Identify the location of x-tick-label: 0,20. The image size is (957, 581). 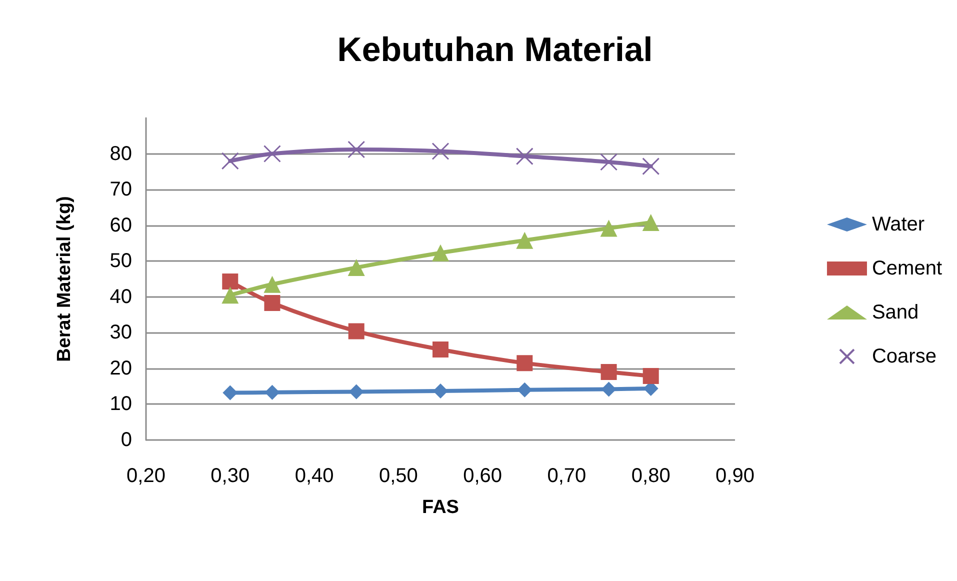
(146, 476).